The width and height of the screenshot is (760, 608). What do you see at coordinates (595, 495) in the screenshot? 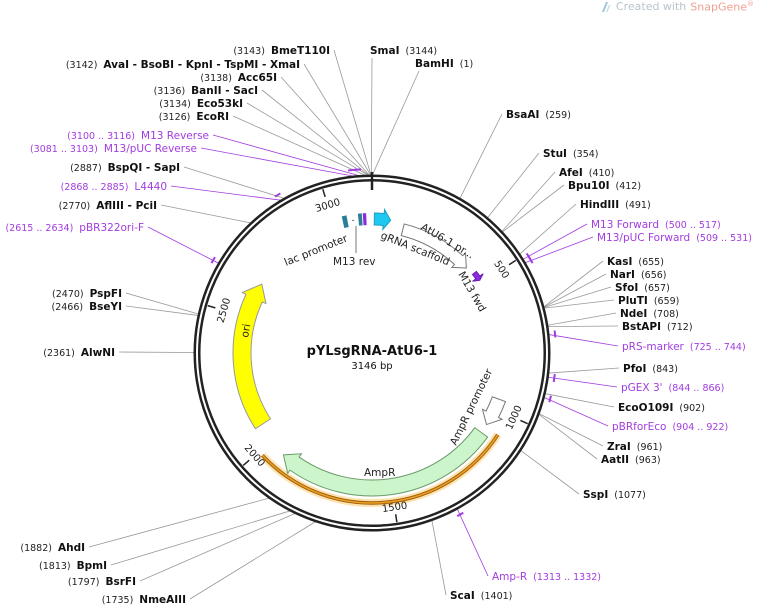
I see `site-name: SspI` at bounding box center [595, 495].